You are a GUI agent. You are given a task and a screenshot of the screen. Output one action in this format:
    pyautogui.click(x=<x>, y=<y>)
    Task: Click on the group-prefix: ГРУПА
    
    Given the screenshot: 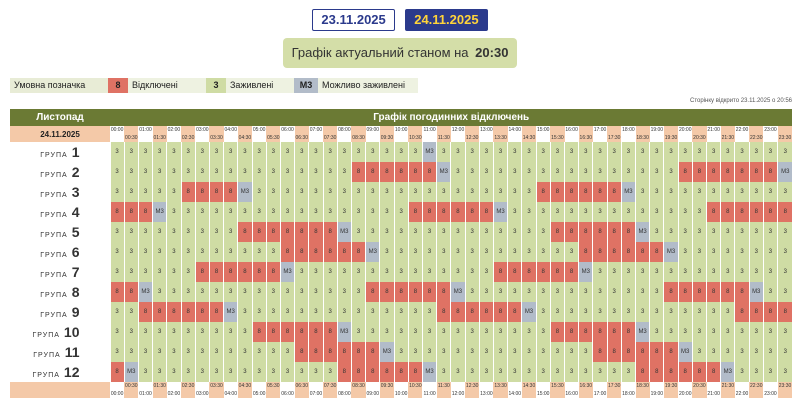 What is the action you would take?
    pyautogui.click(x=46, y=335)
    